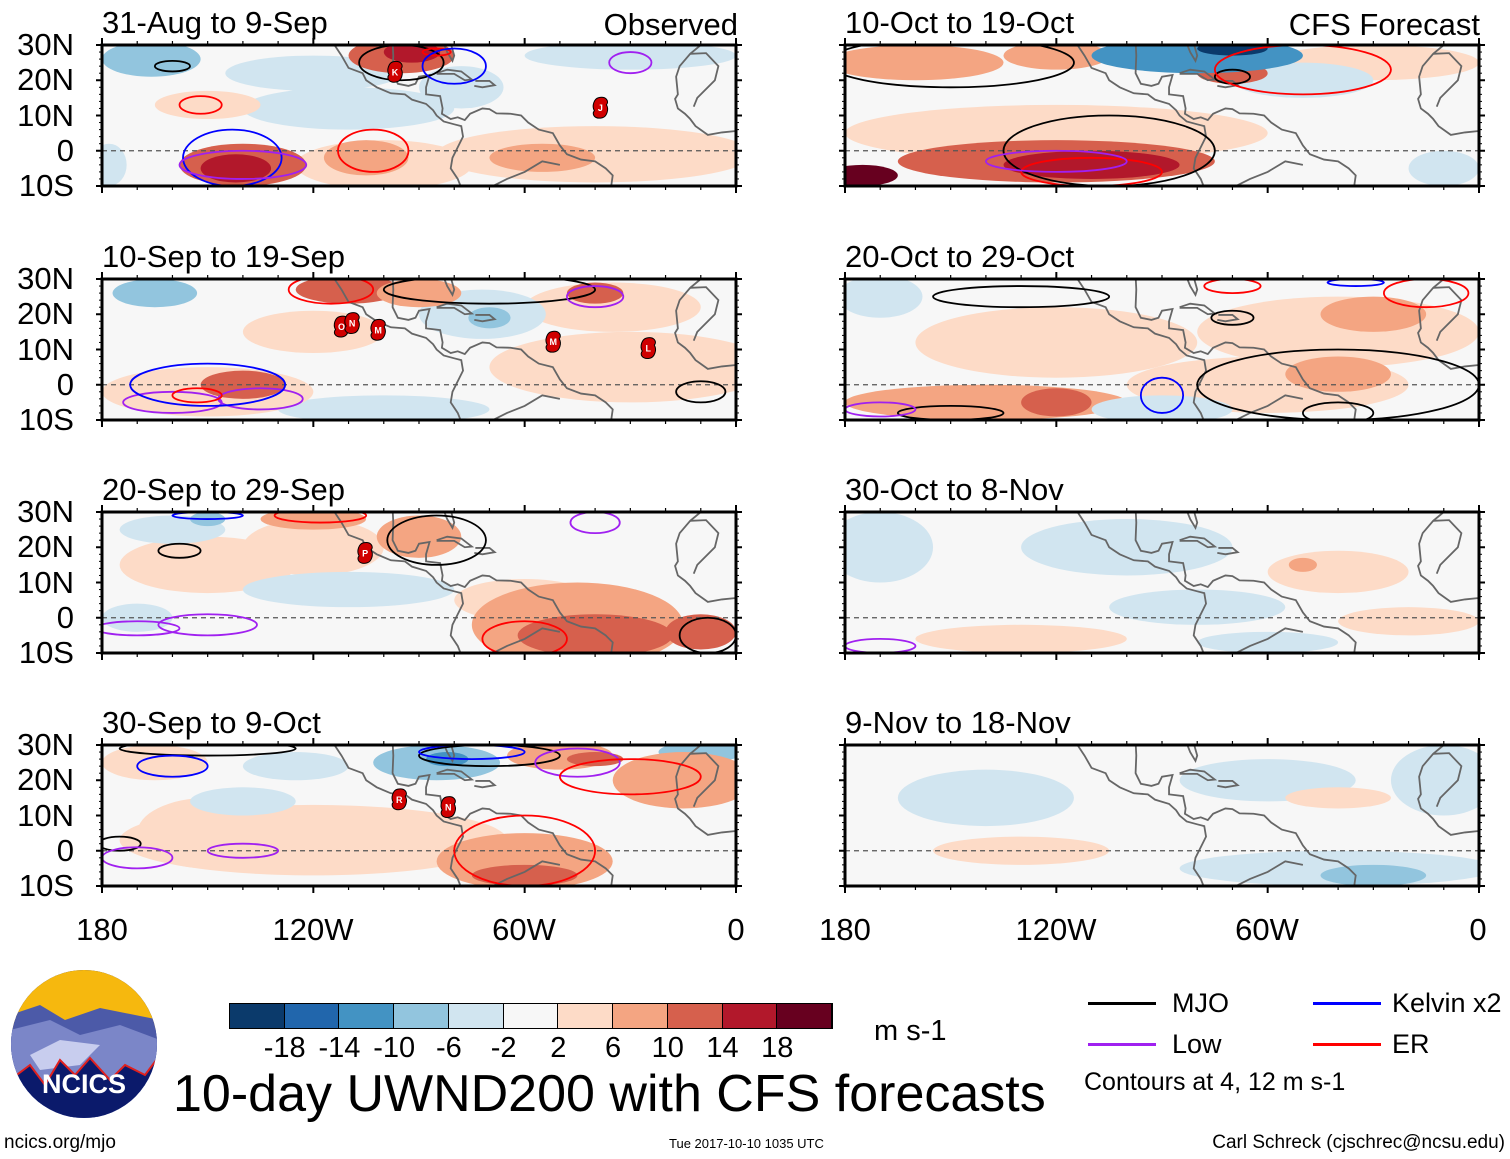  I want to click on panel-title: 20-Sep to 29-Sep, so click(224, 489).